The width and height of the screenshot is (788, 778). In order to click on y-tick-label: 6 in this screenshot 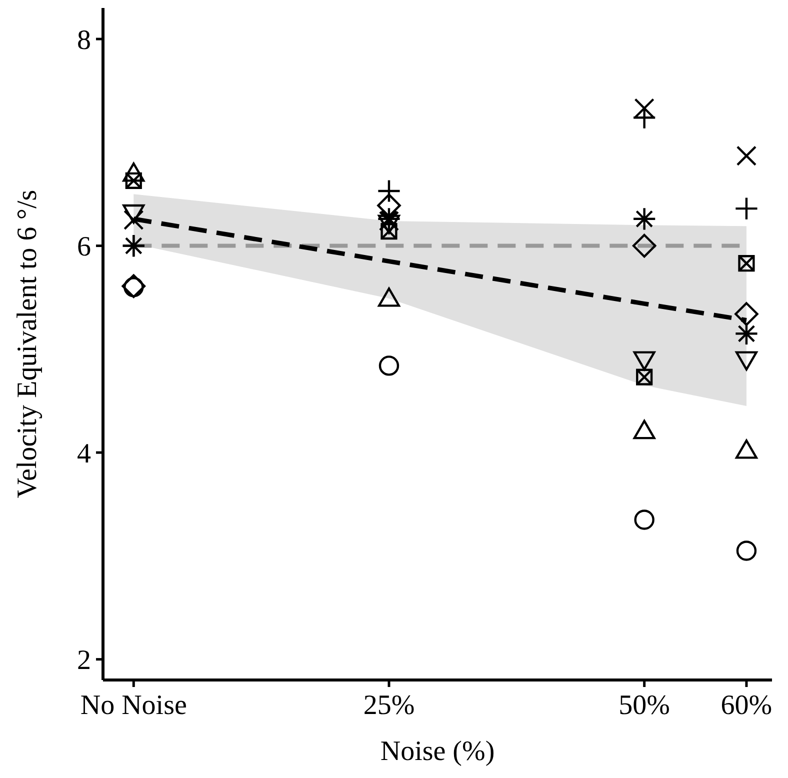, I will do `click(84, 247)`.